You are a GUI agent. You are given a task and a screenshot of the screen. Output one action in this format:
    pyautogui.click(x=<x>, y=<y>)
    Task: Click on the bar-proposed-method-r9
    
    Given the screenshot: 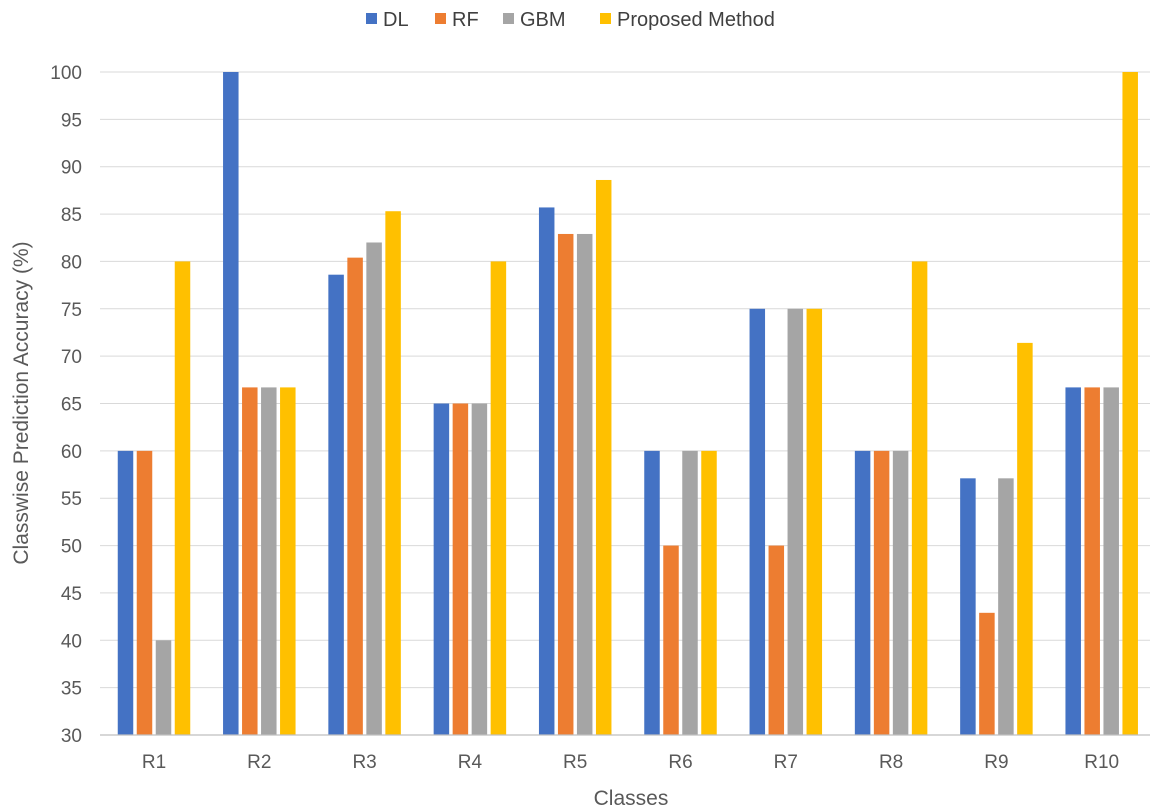 What is the action you would take?
    pyautogui.click(x=1025, y=538)
    